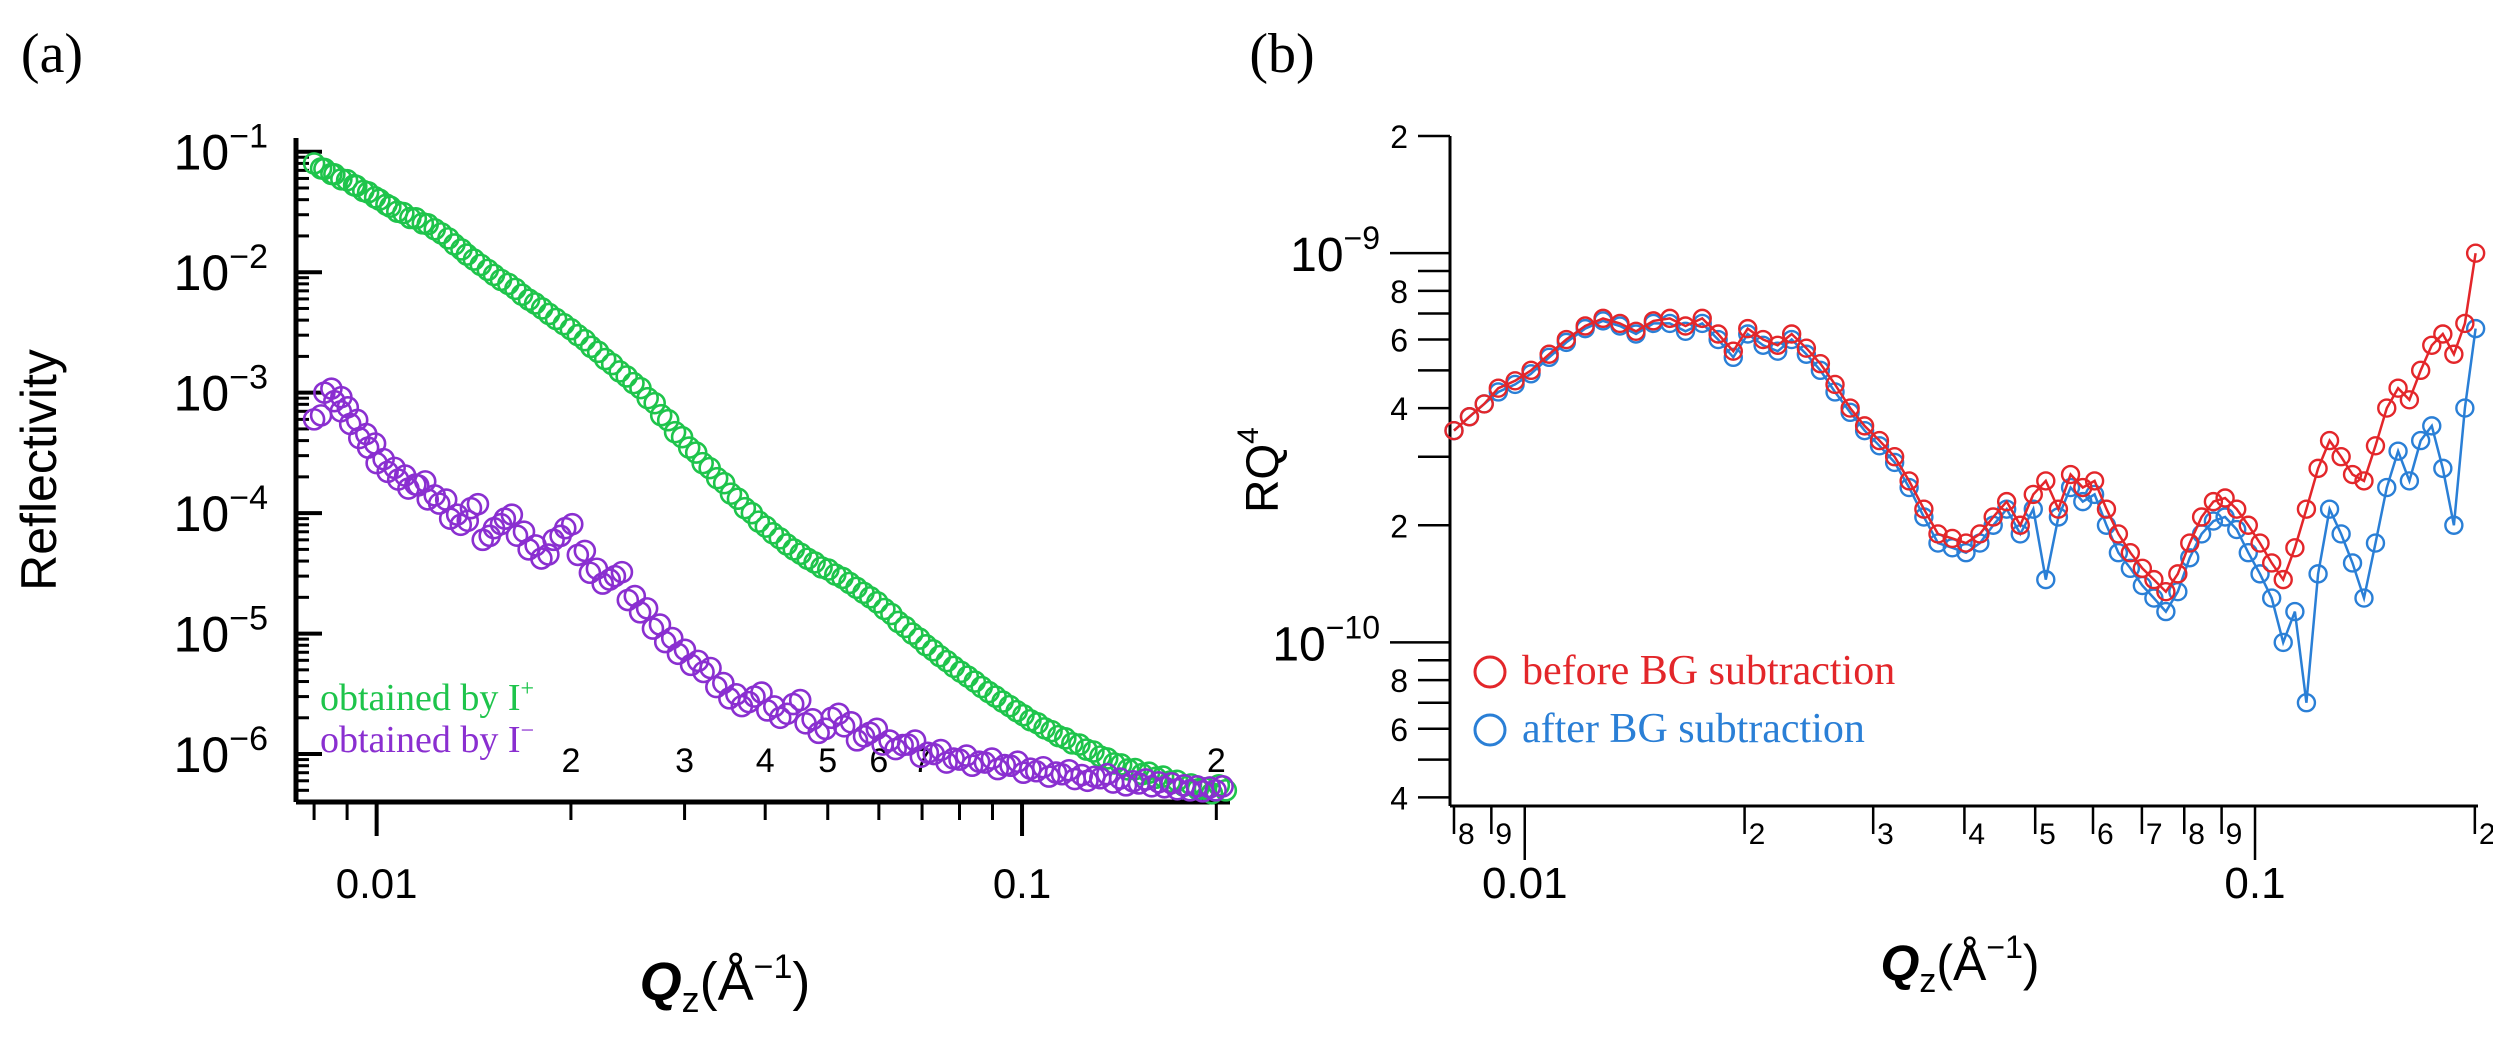 This screenshot has width=2493, height=1038. What do you see at coordinates (1399, 526) in the screenshot?
I see `y-minor-tick-label: 2` at bounding box center [1399, 526].